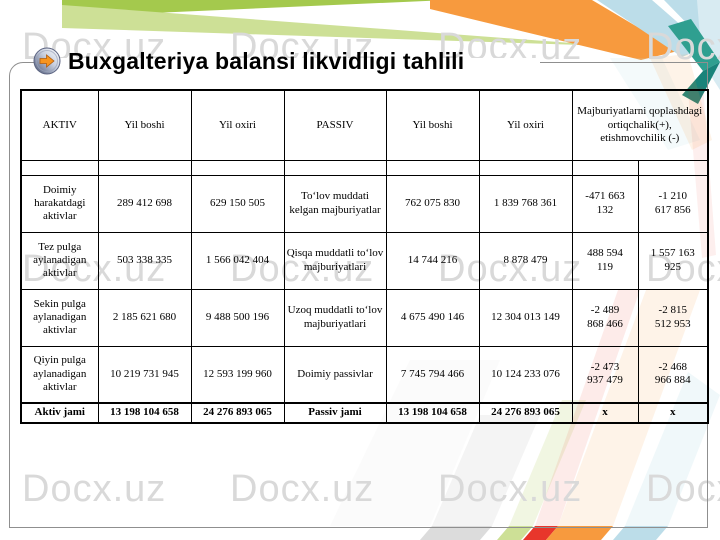 This screenshot has height=540, width=720. What do you see at coordinates (335, 317) in the screenshot?
I see `table-cell: Uzoq muddatli to‘lov majburiyatlari` at bounding box center [335, 317].